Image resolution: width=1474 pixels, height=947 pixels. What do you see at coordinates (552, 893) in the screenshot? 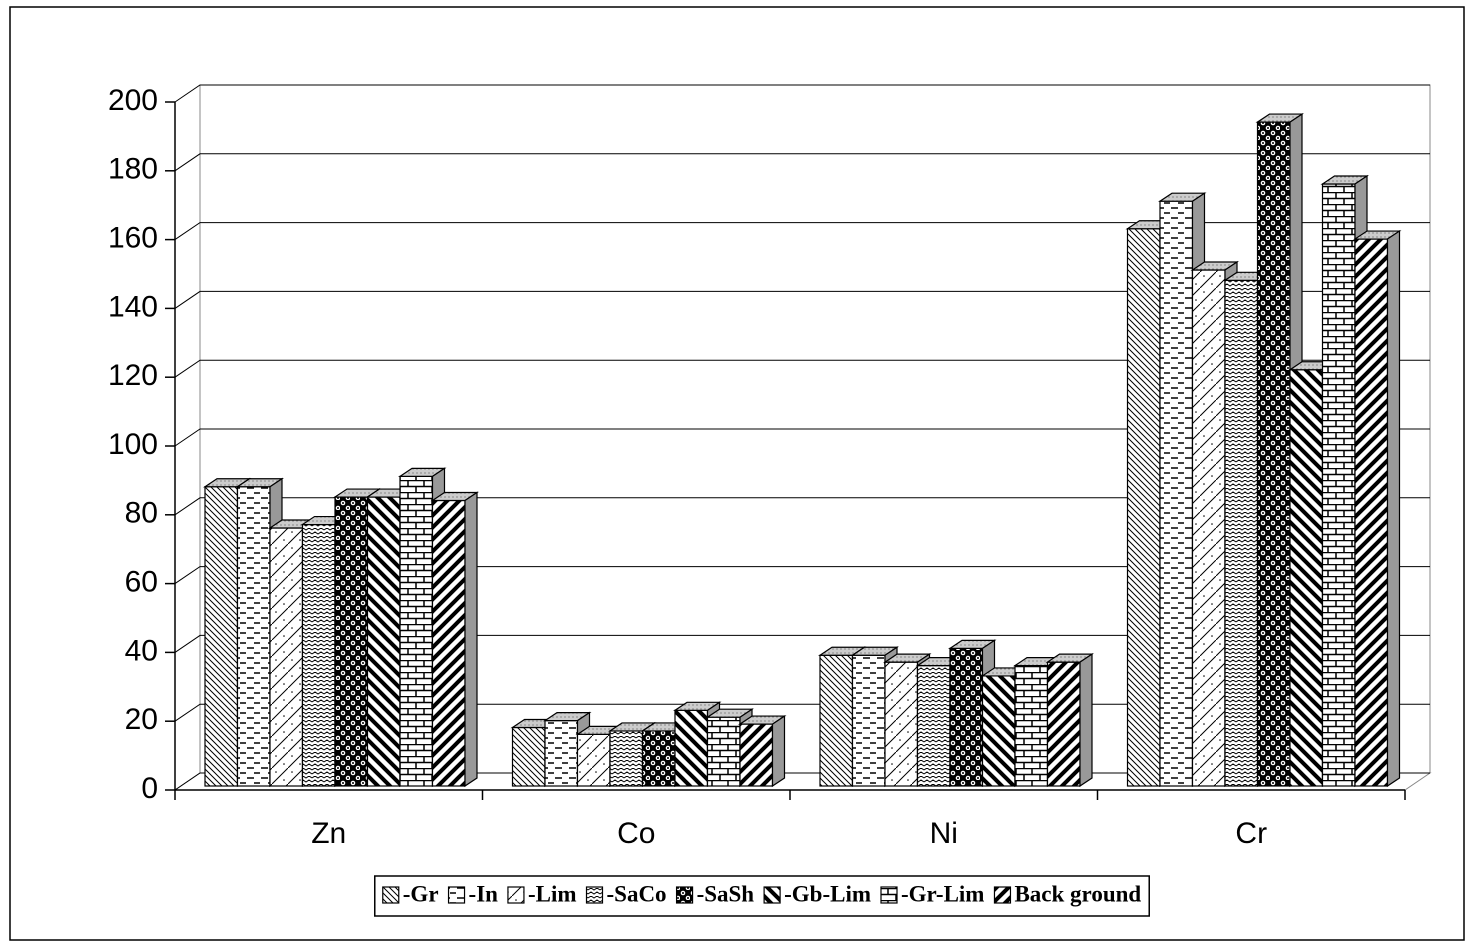
I see `legend-label: -Lim` at bounding box center [552, 893].